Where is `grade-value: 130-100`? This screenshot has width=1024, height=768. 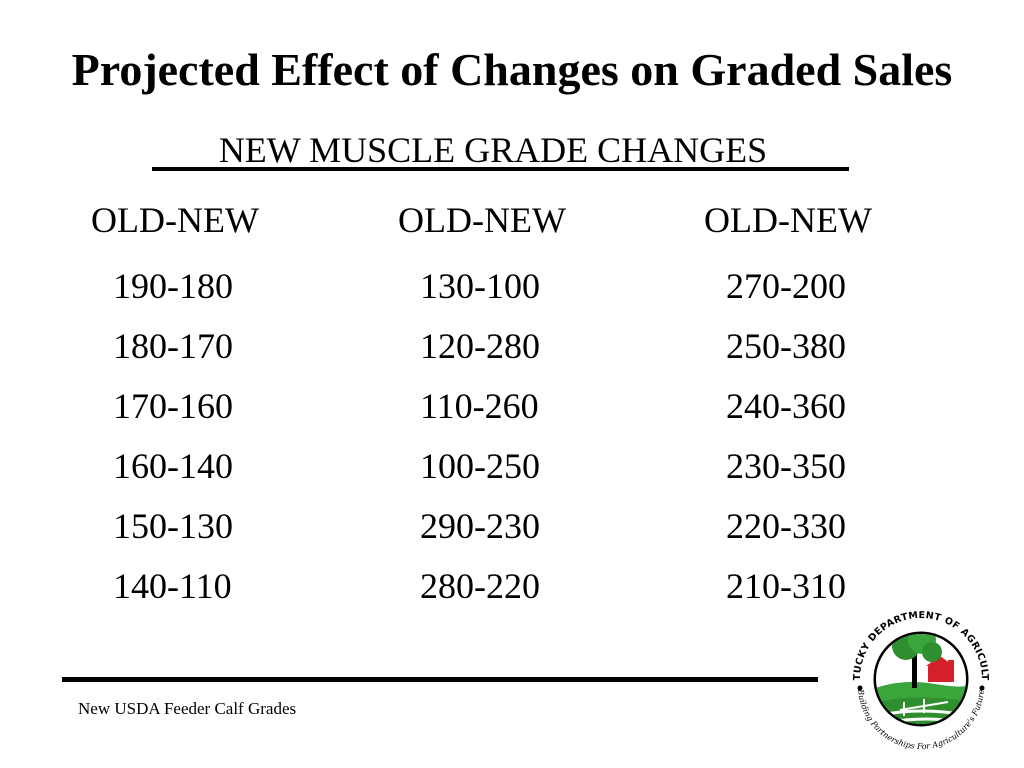 grade-value: 130-100 is located at coordinates (480, 286).